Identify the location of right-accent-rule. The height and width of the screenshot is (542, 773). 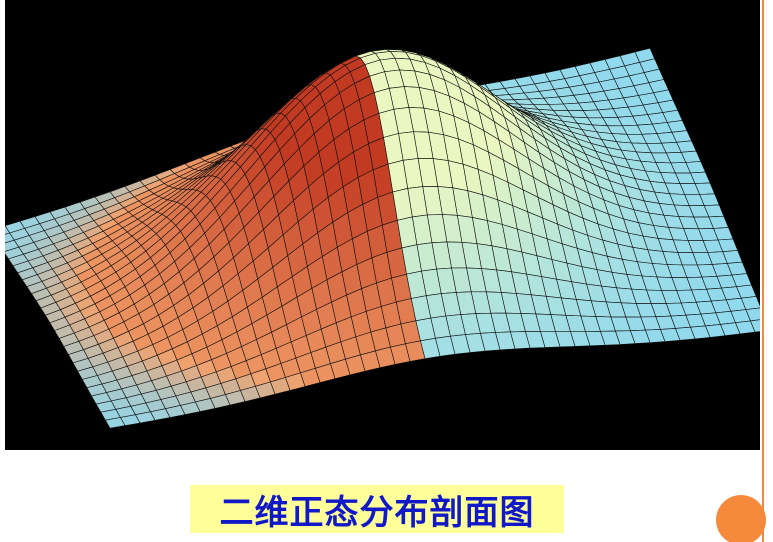
(763, 271).